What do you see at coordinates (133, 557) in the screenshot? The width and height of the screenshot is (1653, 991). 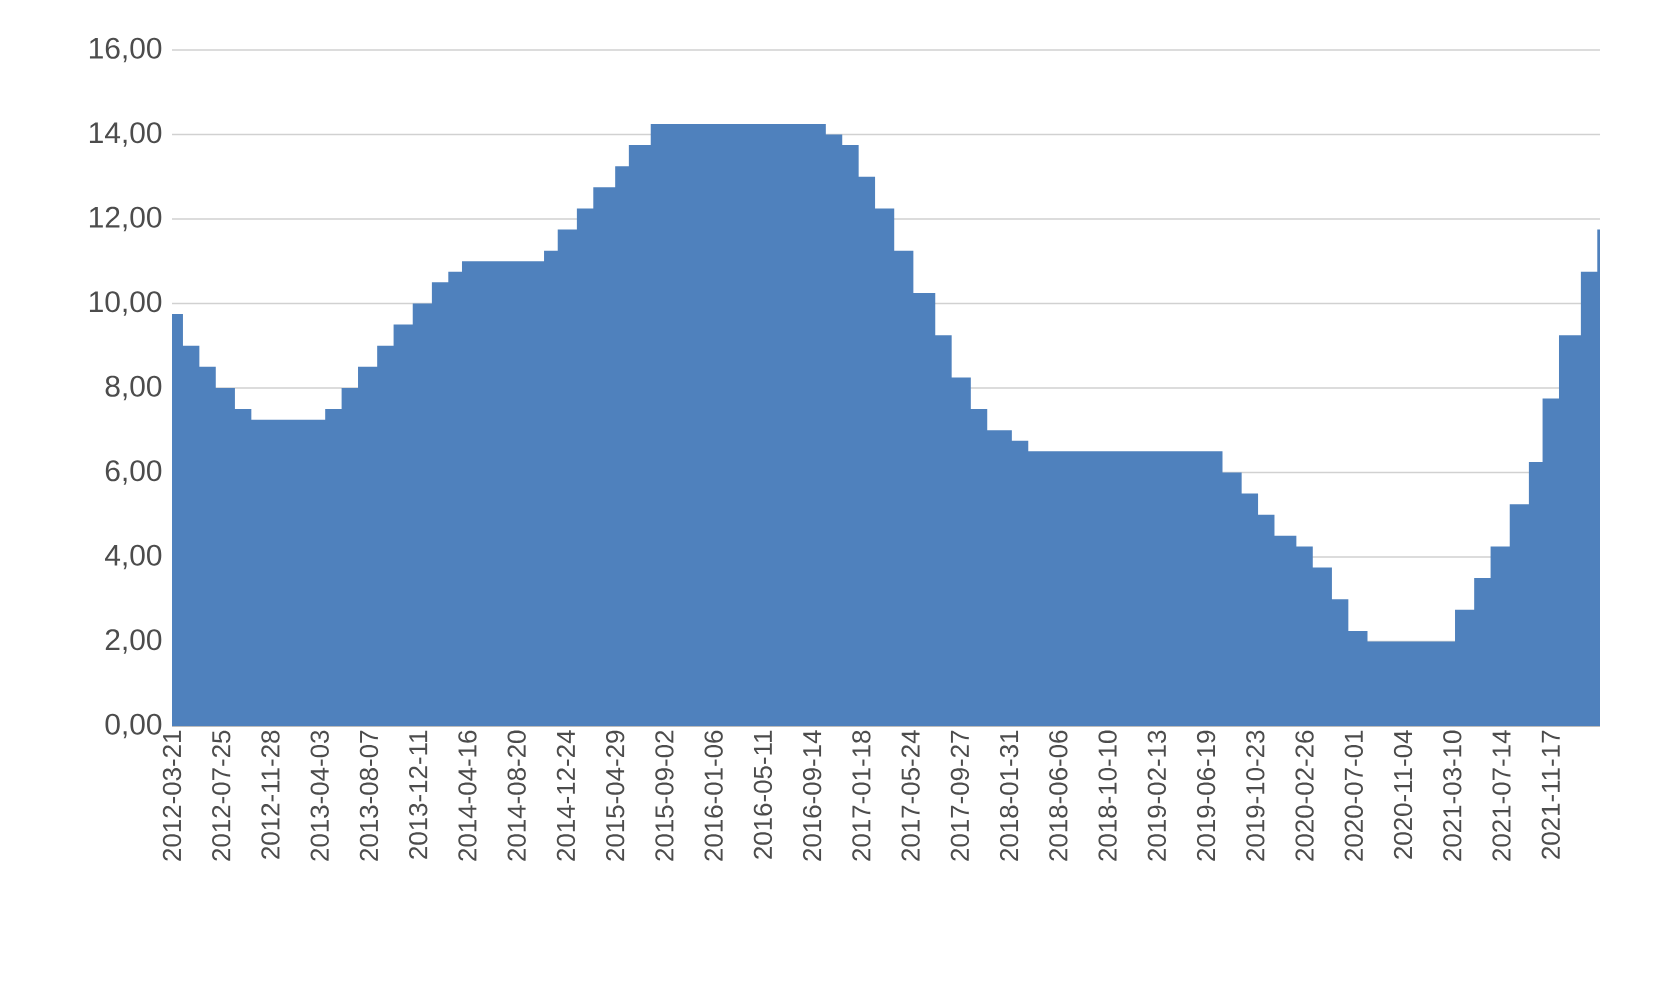 I see `y-tick-label: 4,00` at bounding box center [133, 557].